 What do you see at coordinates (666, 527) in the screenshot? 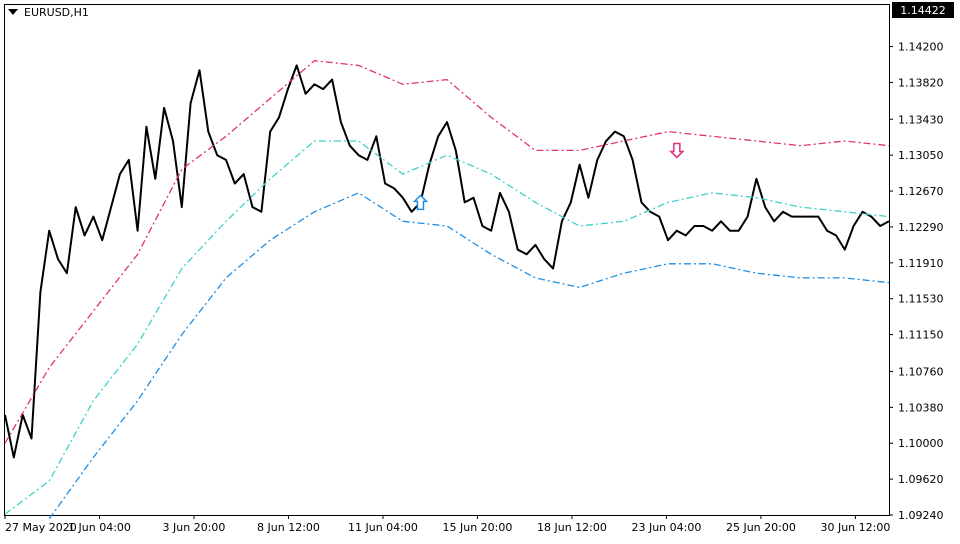
I see `x-tick-label: 23 Jun 04:00` at bounding box center [666, 527].